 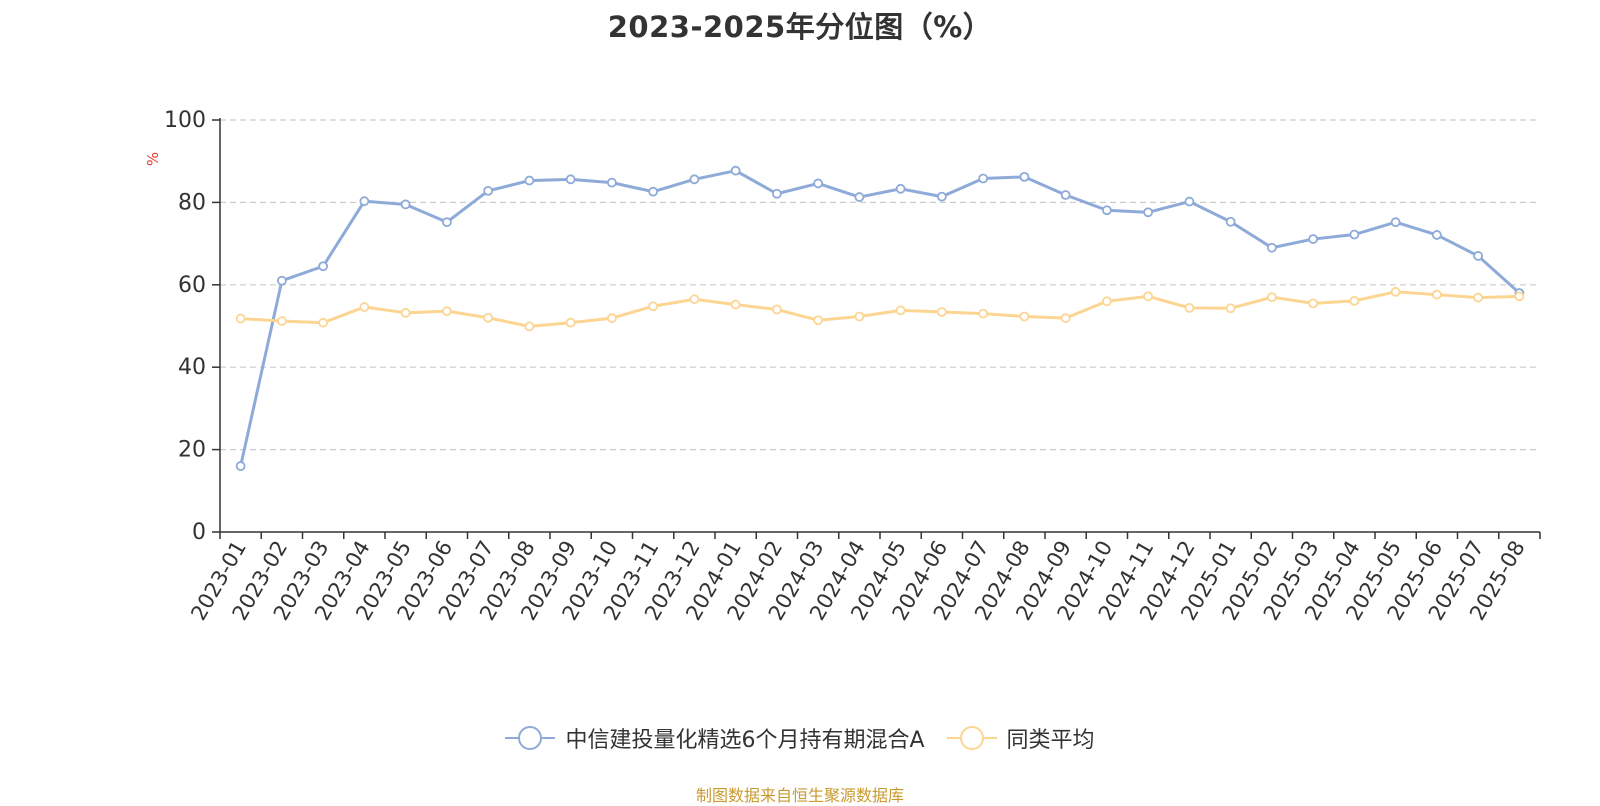 What do you see at coordinates (185, 120) in the screenshot?
I see `y-tick-label: 100` at bounding box center [185, 120].